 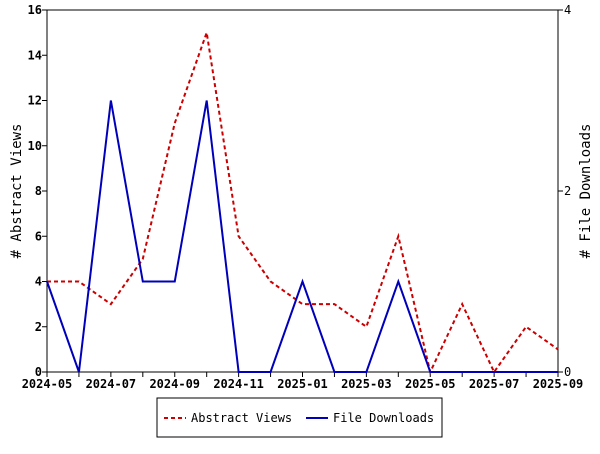 What do you see at coordinates (111, 384) in the screenshot?
I see `x-tick-label: 2024-07` at bounding box center [111, 384].